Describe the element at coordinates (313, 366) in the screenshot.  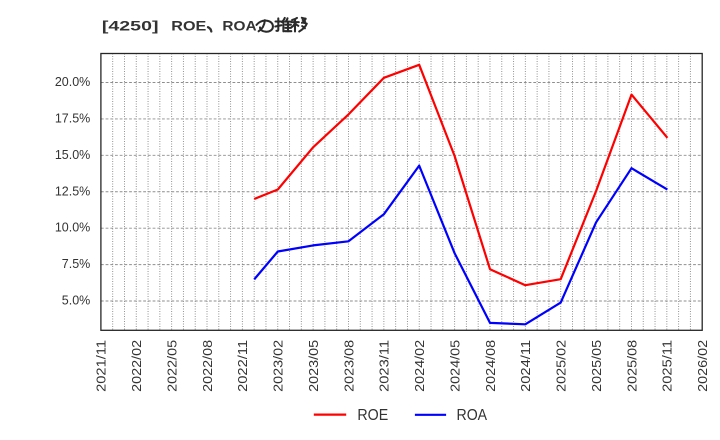
I see `svg-text: 2023/05` at that location.